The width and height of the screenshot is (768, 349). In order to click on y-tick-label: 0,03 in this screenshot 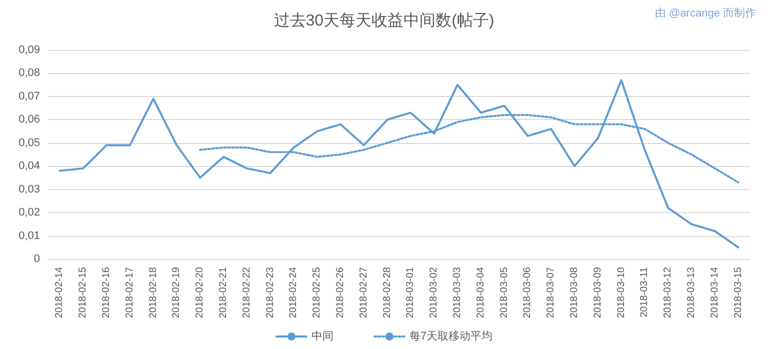, I will do `click(29, 189)`.